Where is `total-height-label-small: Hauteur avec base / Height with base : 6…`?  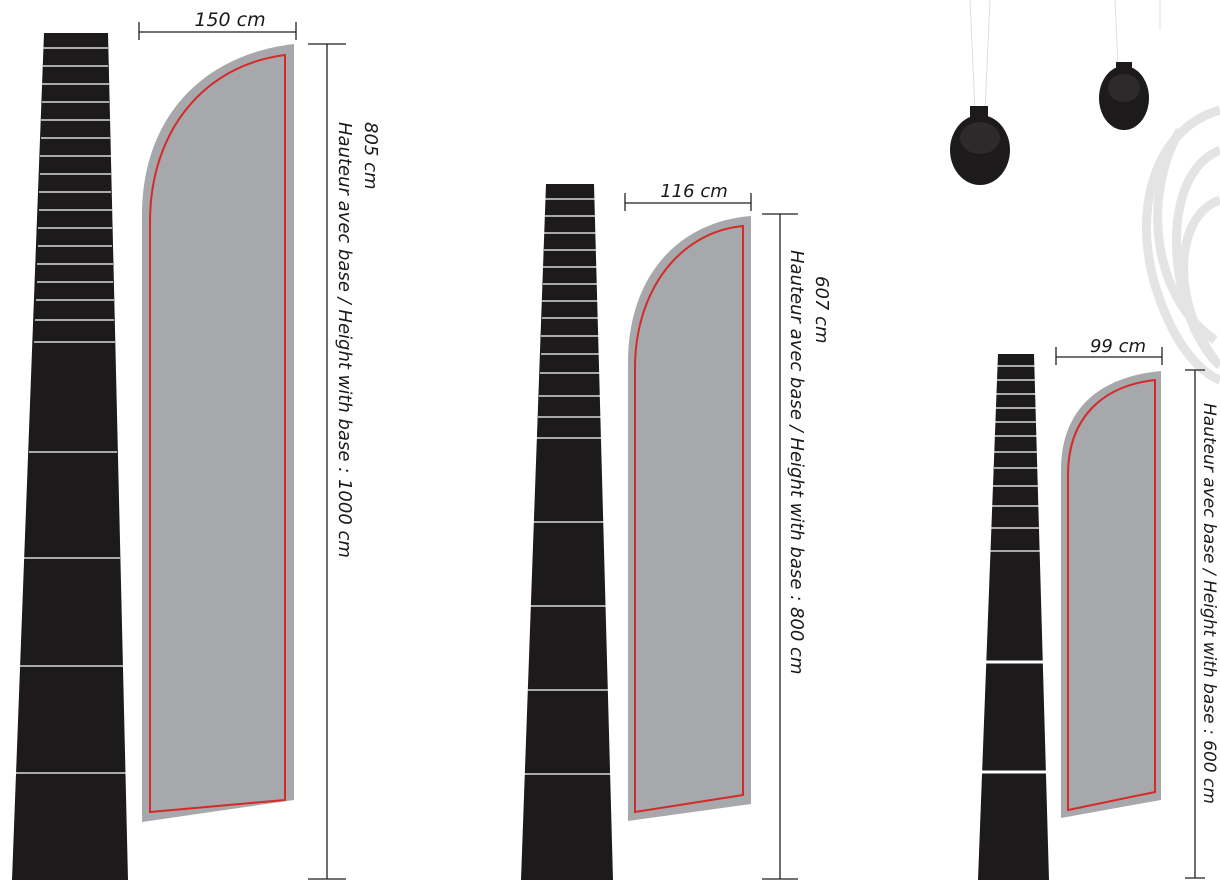 total-height-label-small: Hauteur avec base / Height with base : 6… is located at coordinates (1209, 603).